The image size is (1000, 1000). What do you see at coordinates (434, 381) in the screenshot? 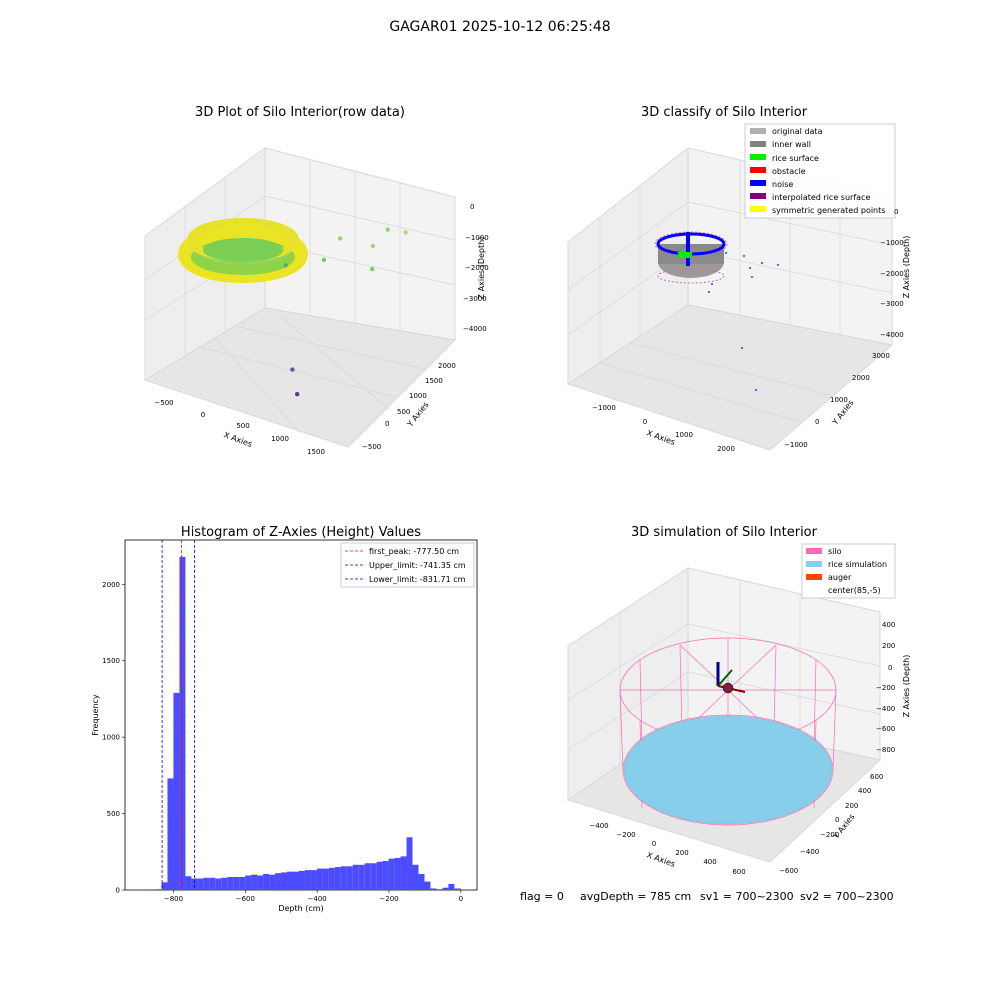
I see `raw-y-tick-label: 1500` at bounding box center [434, 381].